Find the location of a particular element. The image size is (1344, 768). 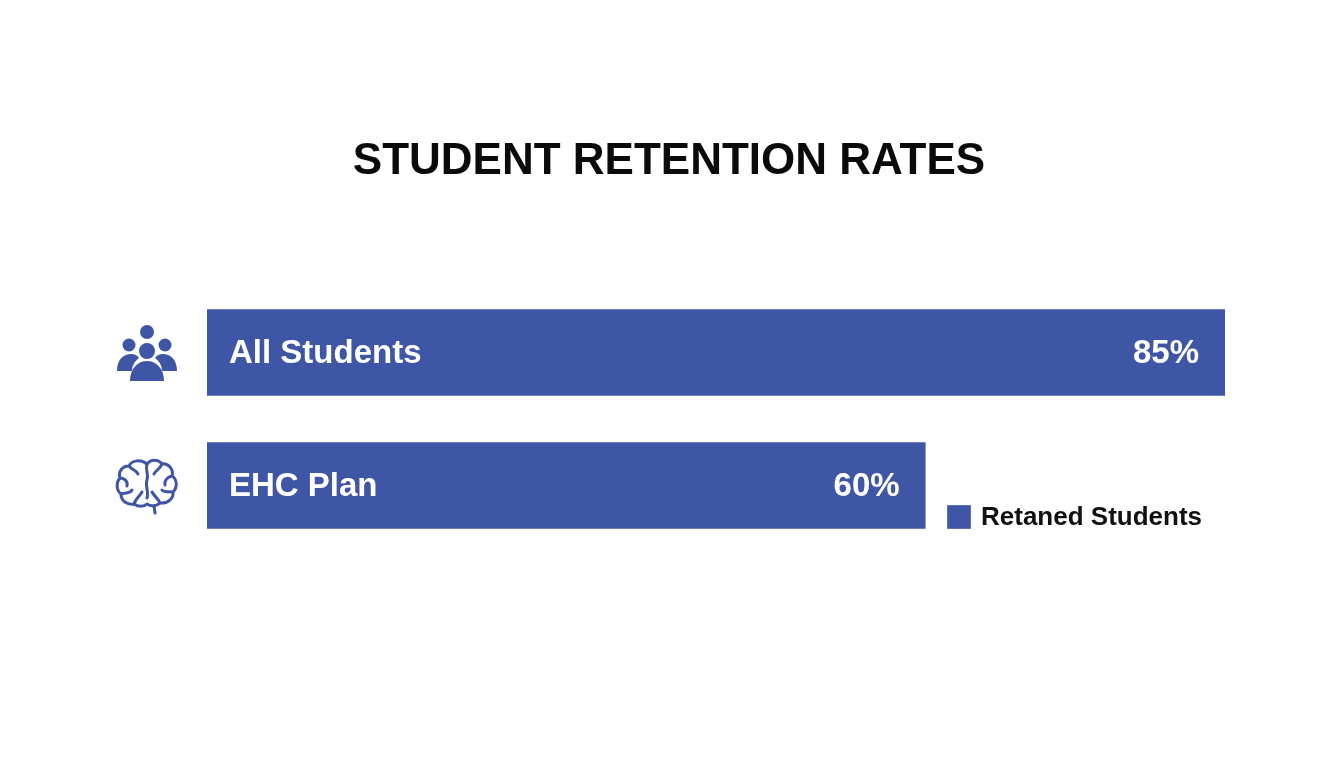

y-tick-label: EHC Plan is located at coordinates (303, 484).